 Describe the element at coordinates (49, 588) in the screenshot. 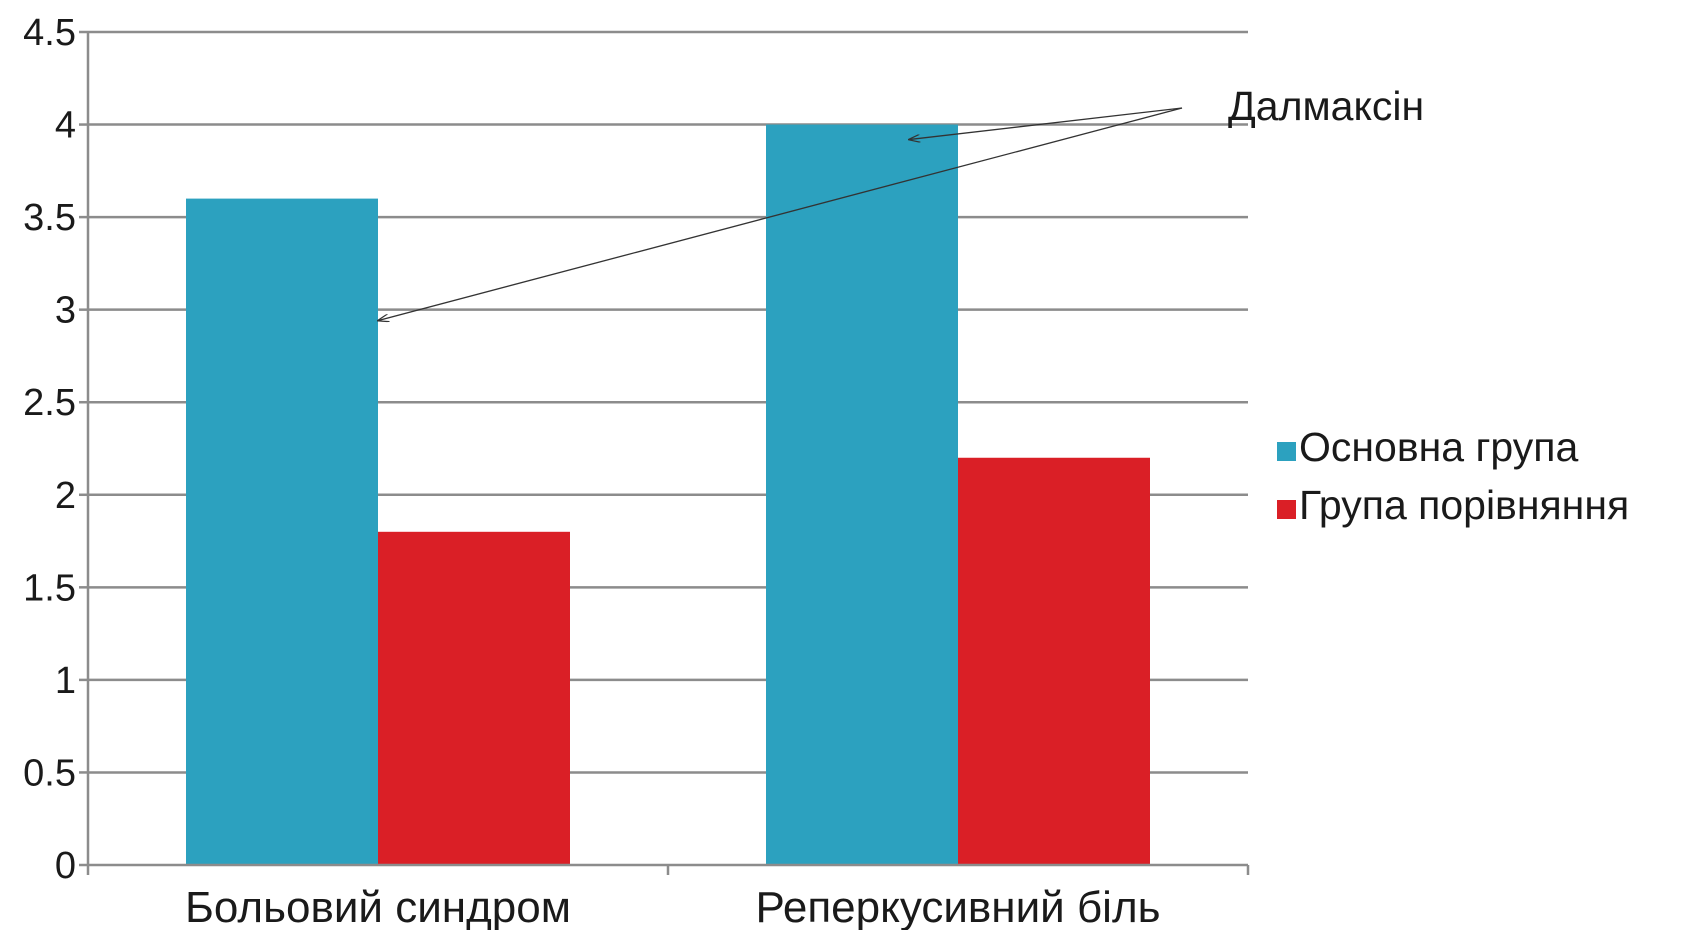

I see `y-tick-label: 1.5` at that location.